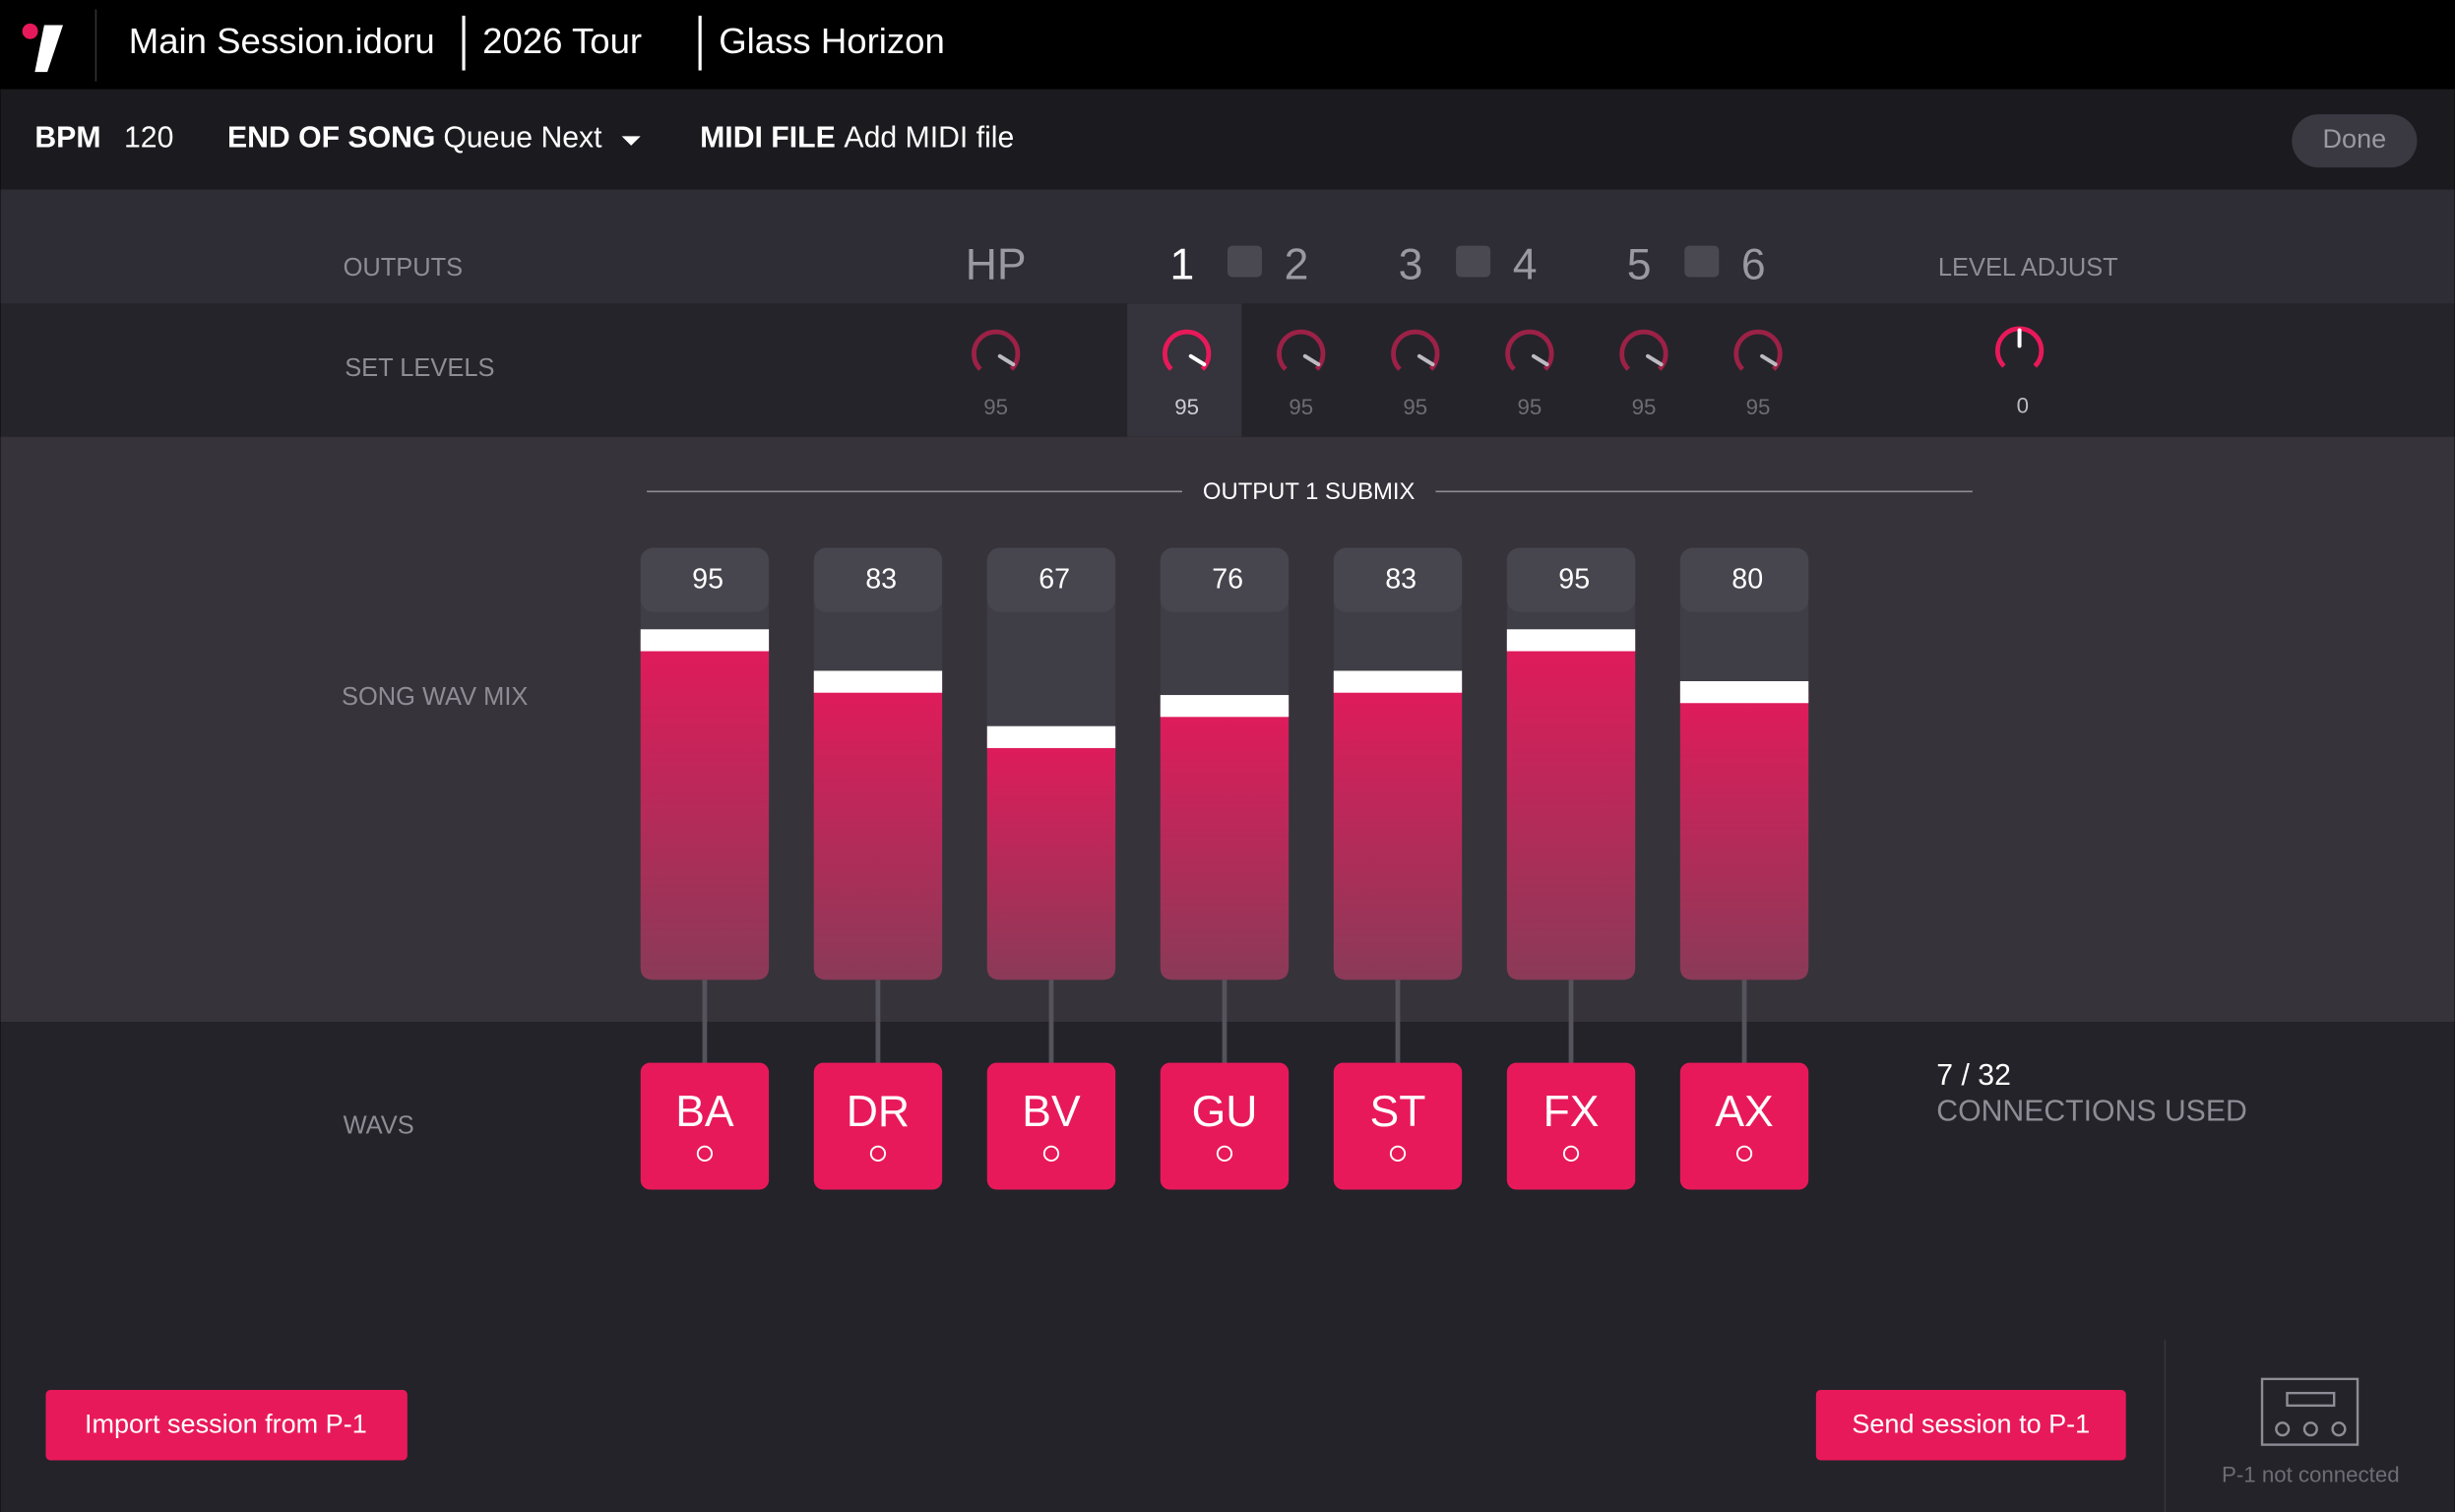  What do you see at coordinates (419, 368) in the screenshot?
I see `set-levels-label: SET LEVELS` at bounding box center [419, 368].